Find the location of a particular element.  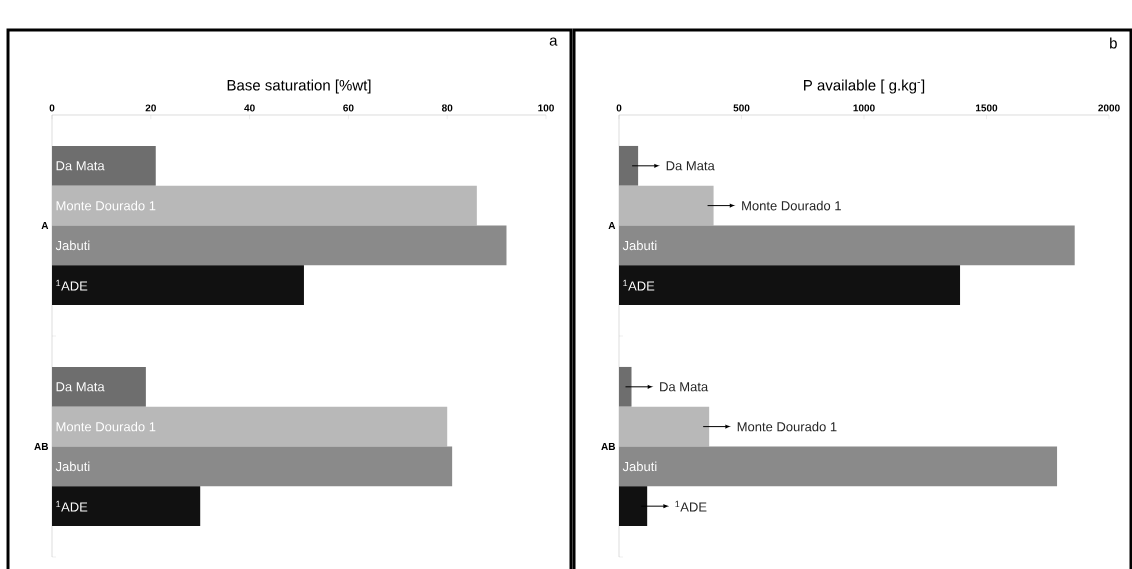

x-axis-title: P available [ g.kg$^{-}$] is located at coordinates (864, 86).